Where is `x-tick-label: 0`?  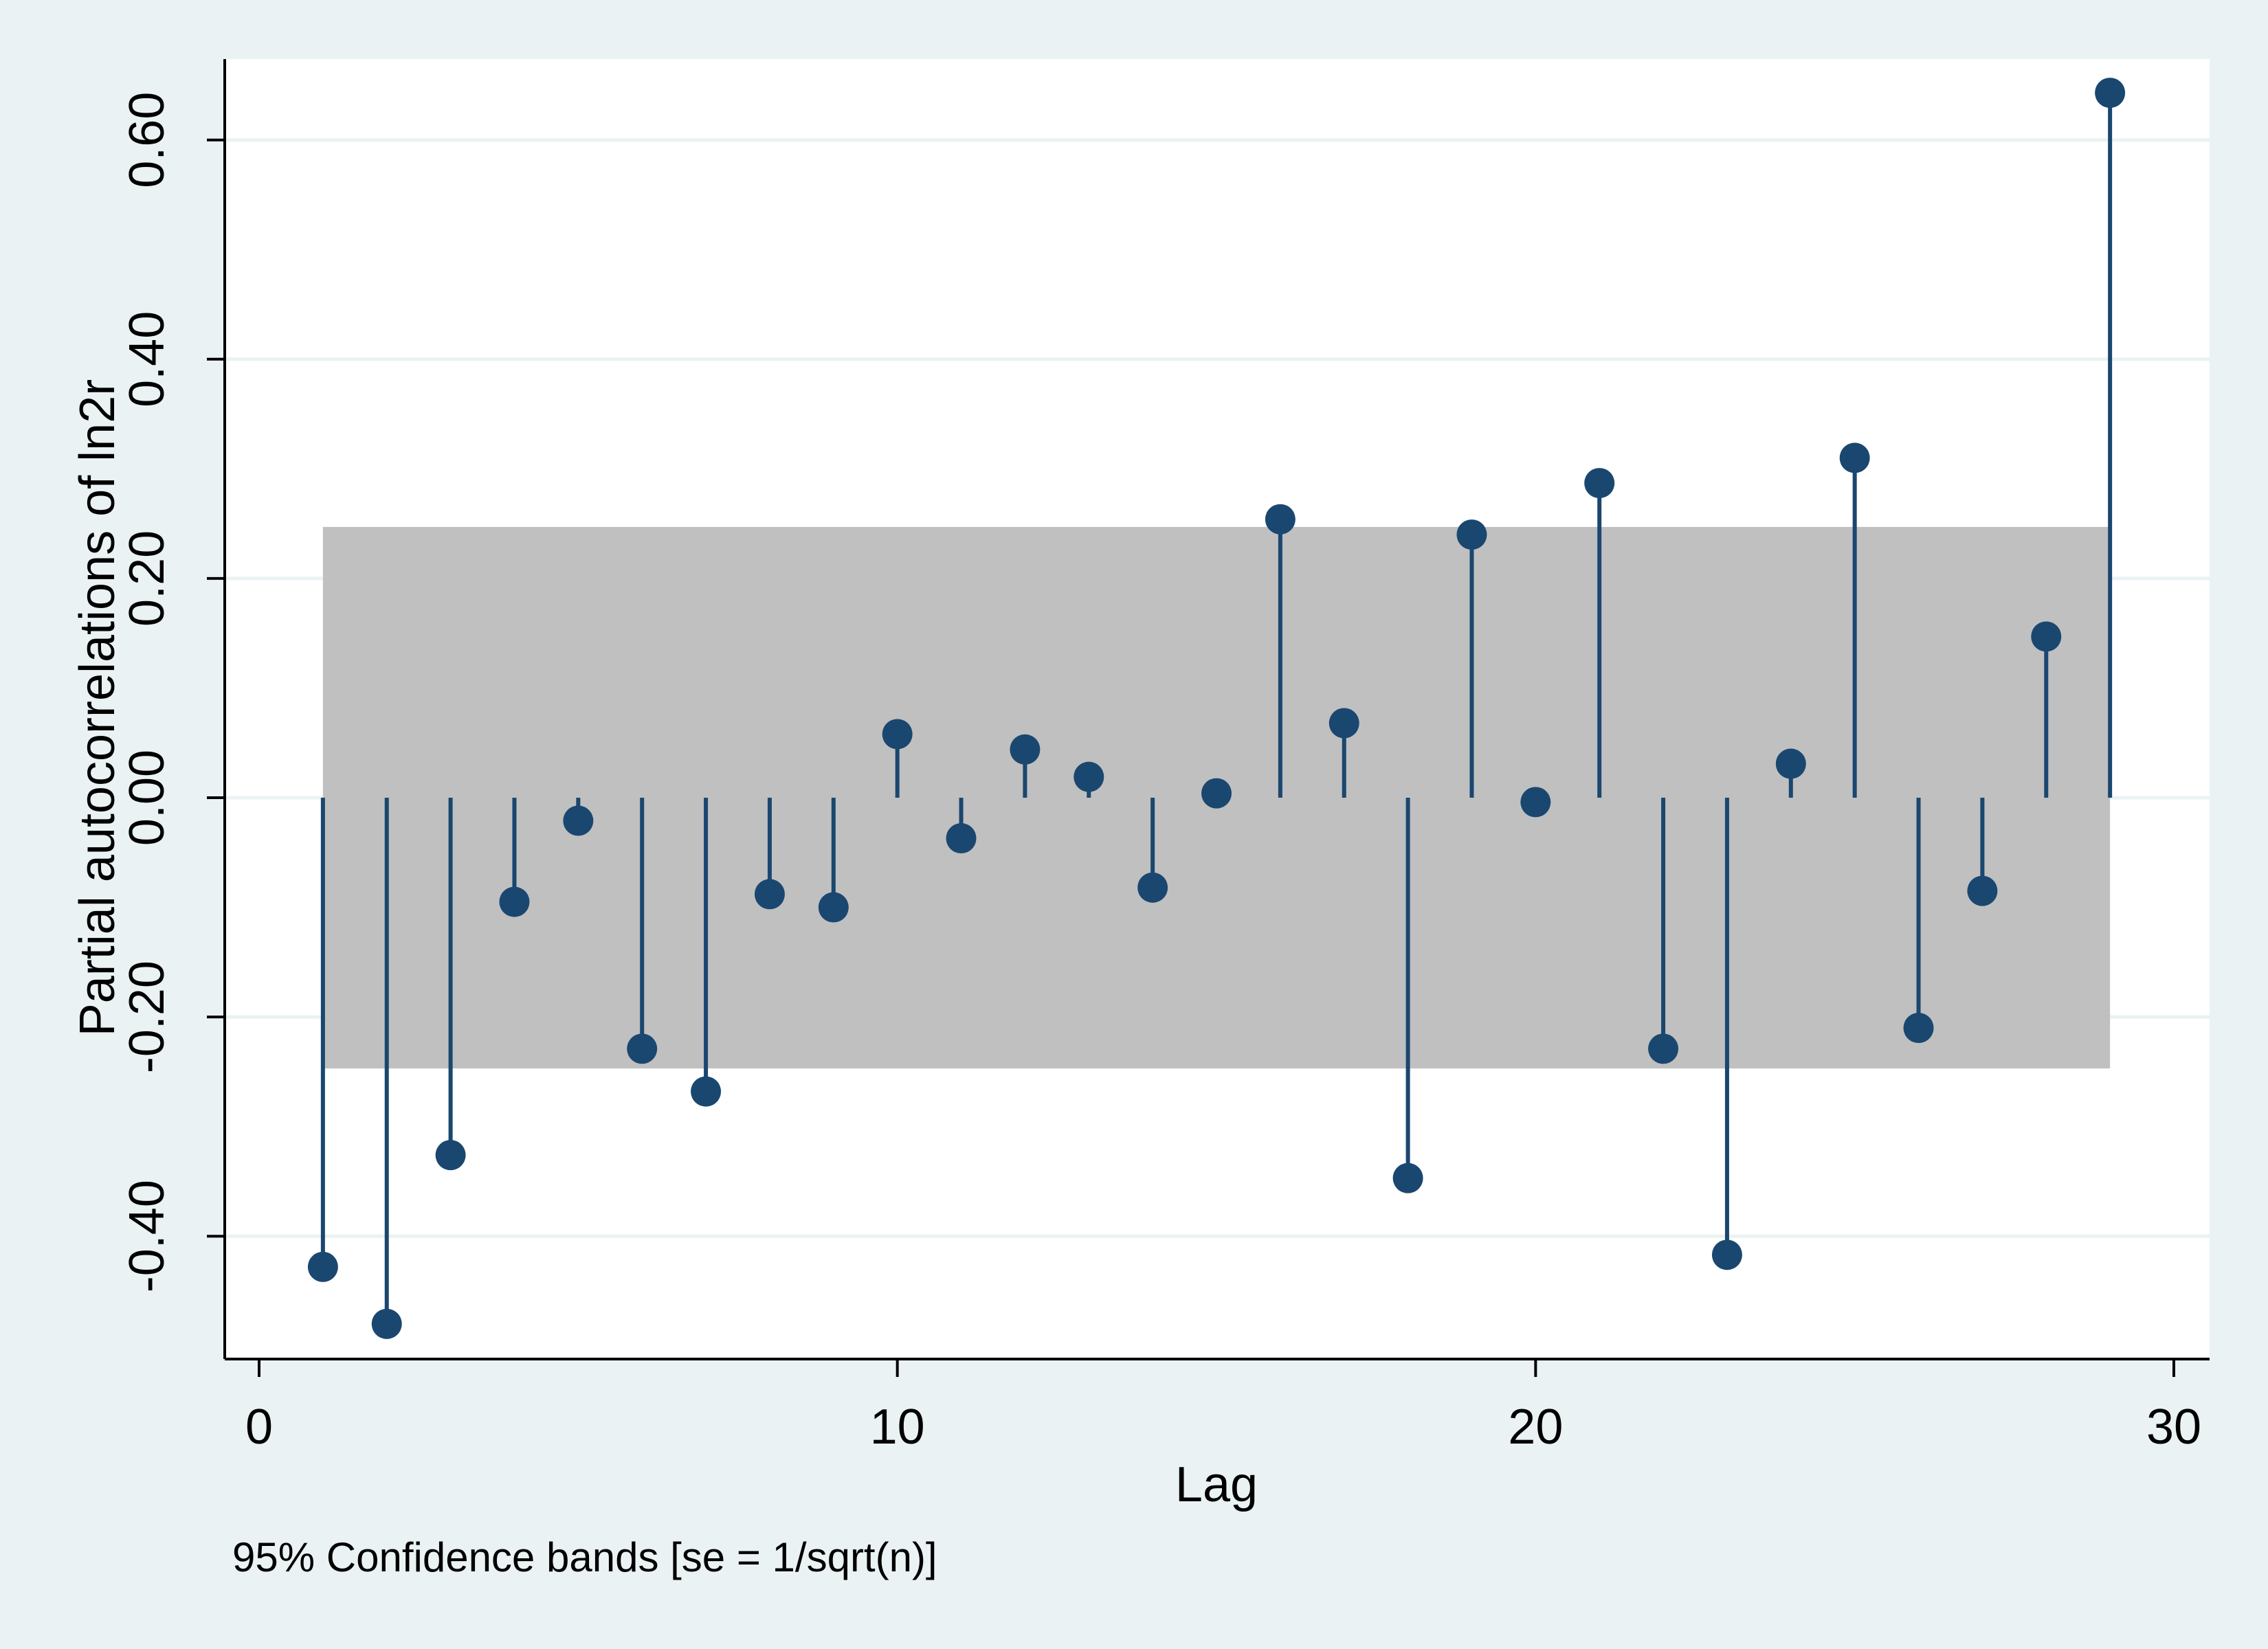
x-tick-label: 0 is located at coordinates (259, 1427).